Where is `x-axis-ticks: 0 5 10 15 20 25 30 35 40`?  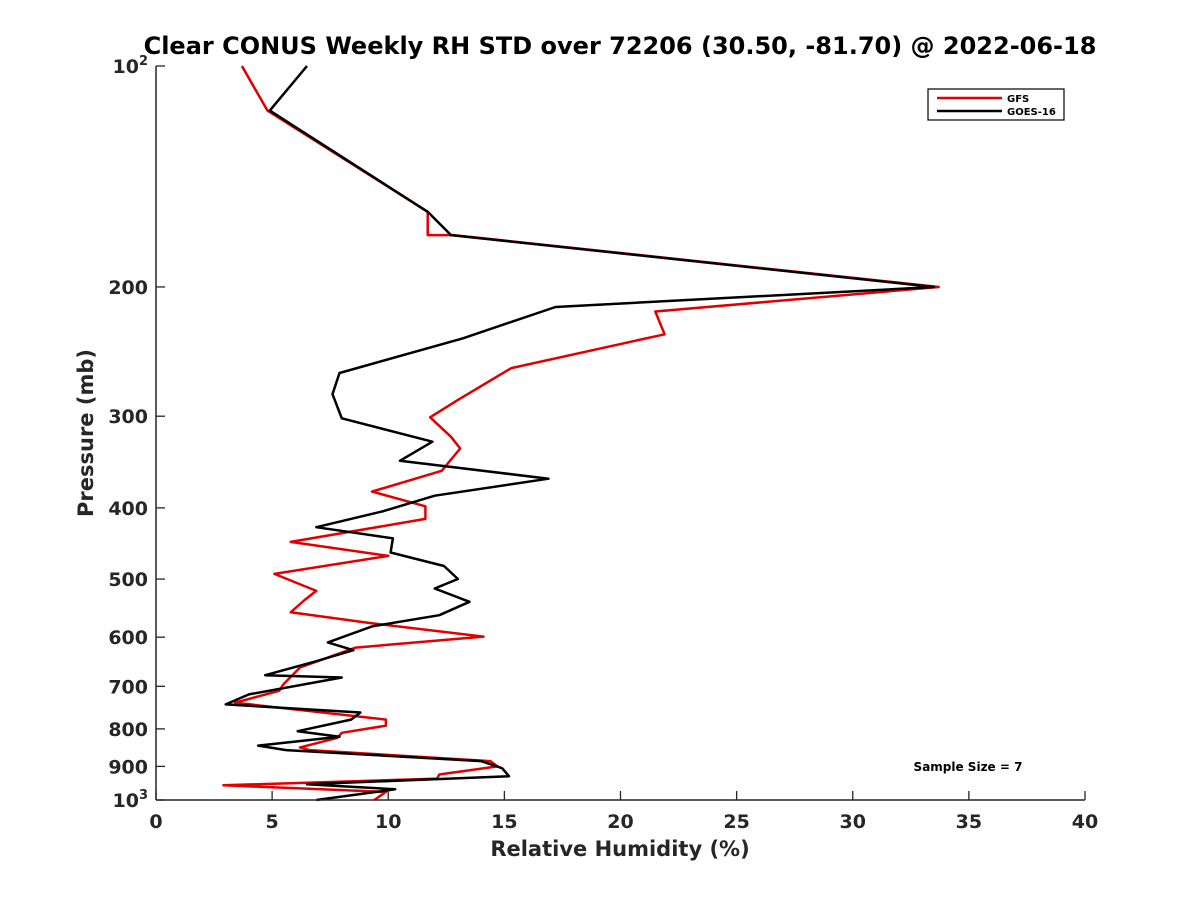 x-axis-ticks: 0 5 10 15 20 25 30 35 40 is located at coordinates (623, 812).